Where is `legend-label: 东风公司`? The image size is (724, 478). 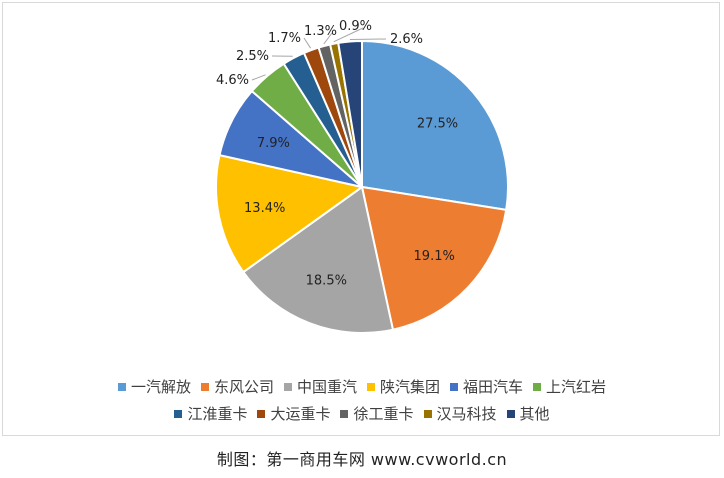 legend-label: 东风公司 is located at coordinates (243, 387).